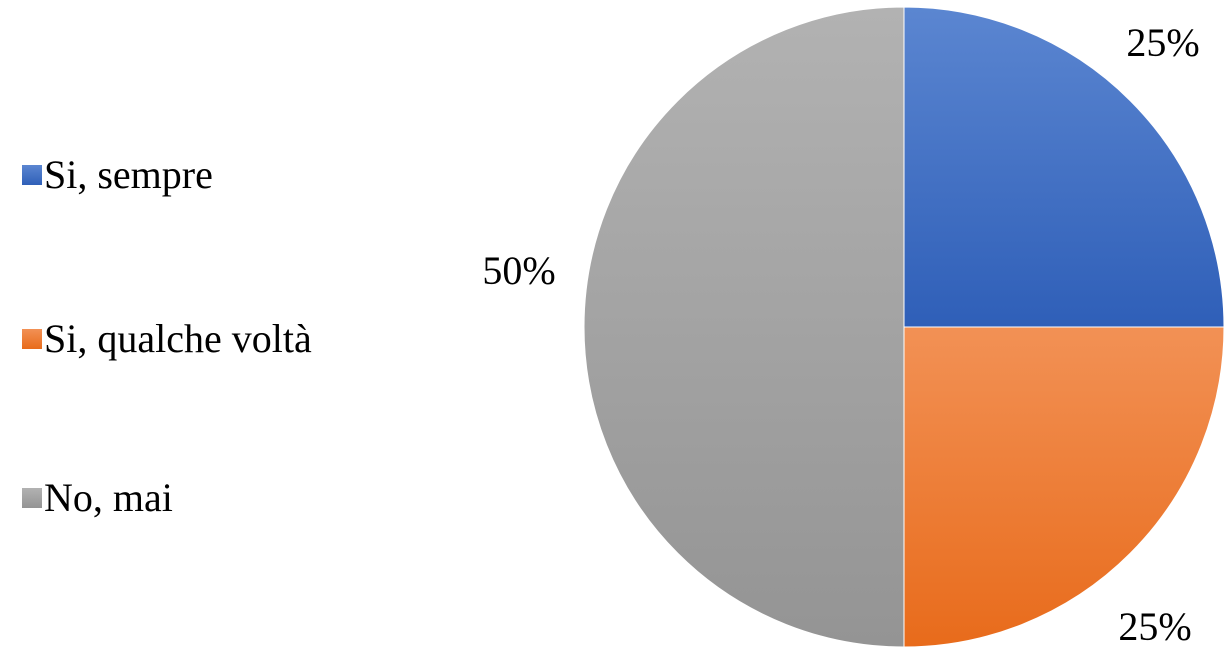  What do you see at coordinates (1154, 626) in the screenshot?
I see `data-label-si-qualche-volta: 25%` at bounding box center [1154, 626].